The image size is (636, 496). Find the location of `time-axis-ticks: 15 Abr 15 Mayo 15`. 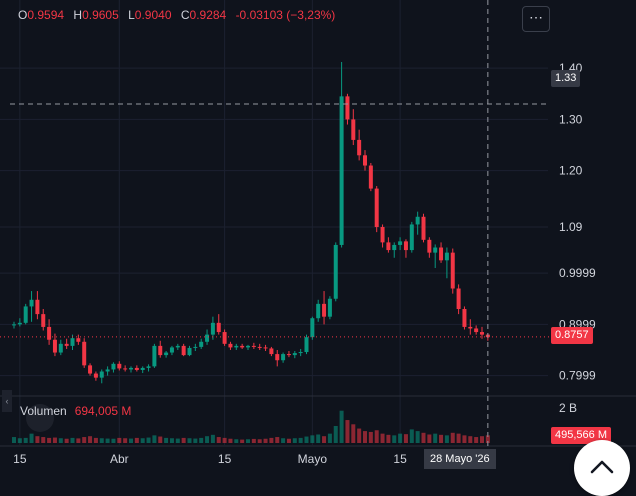

time-axis-ticks: 15 Abr 15 Mayo 15 is located at coordinates (210, 459).